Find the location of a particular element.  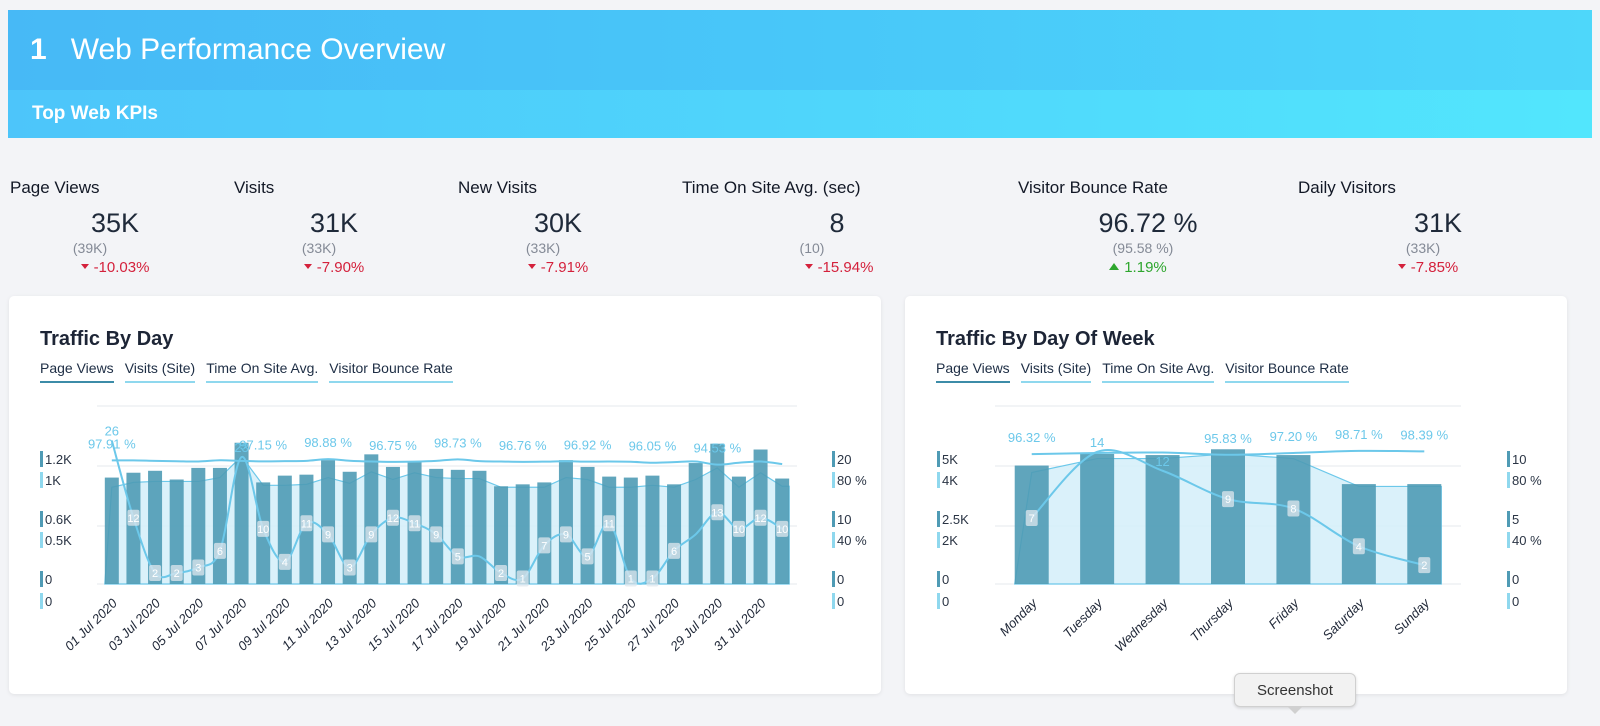

time-on-site-label: 8 is located at coordinates (1293, 510).